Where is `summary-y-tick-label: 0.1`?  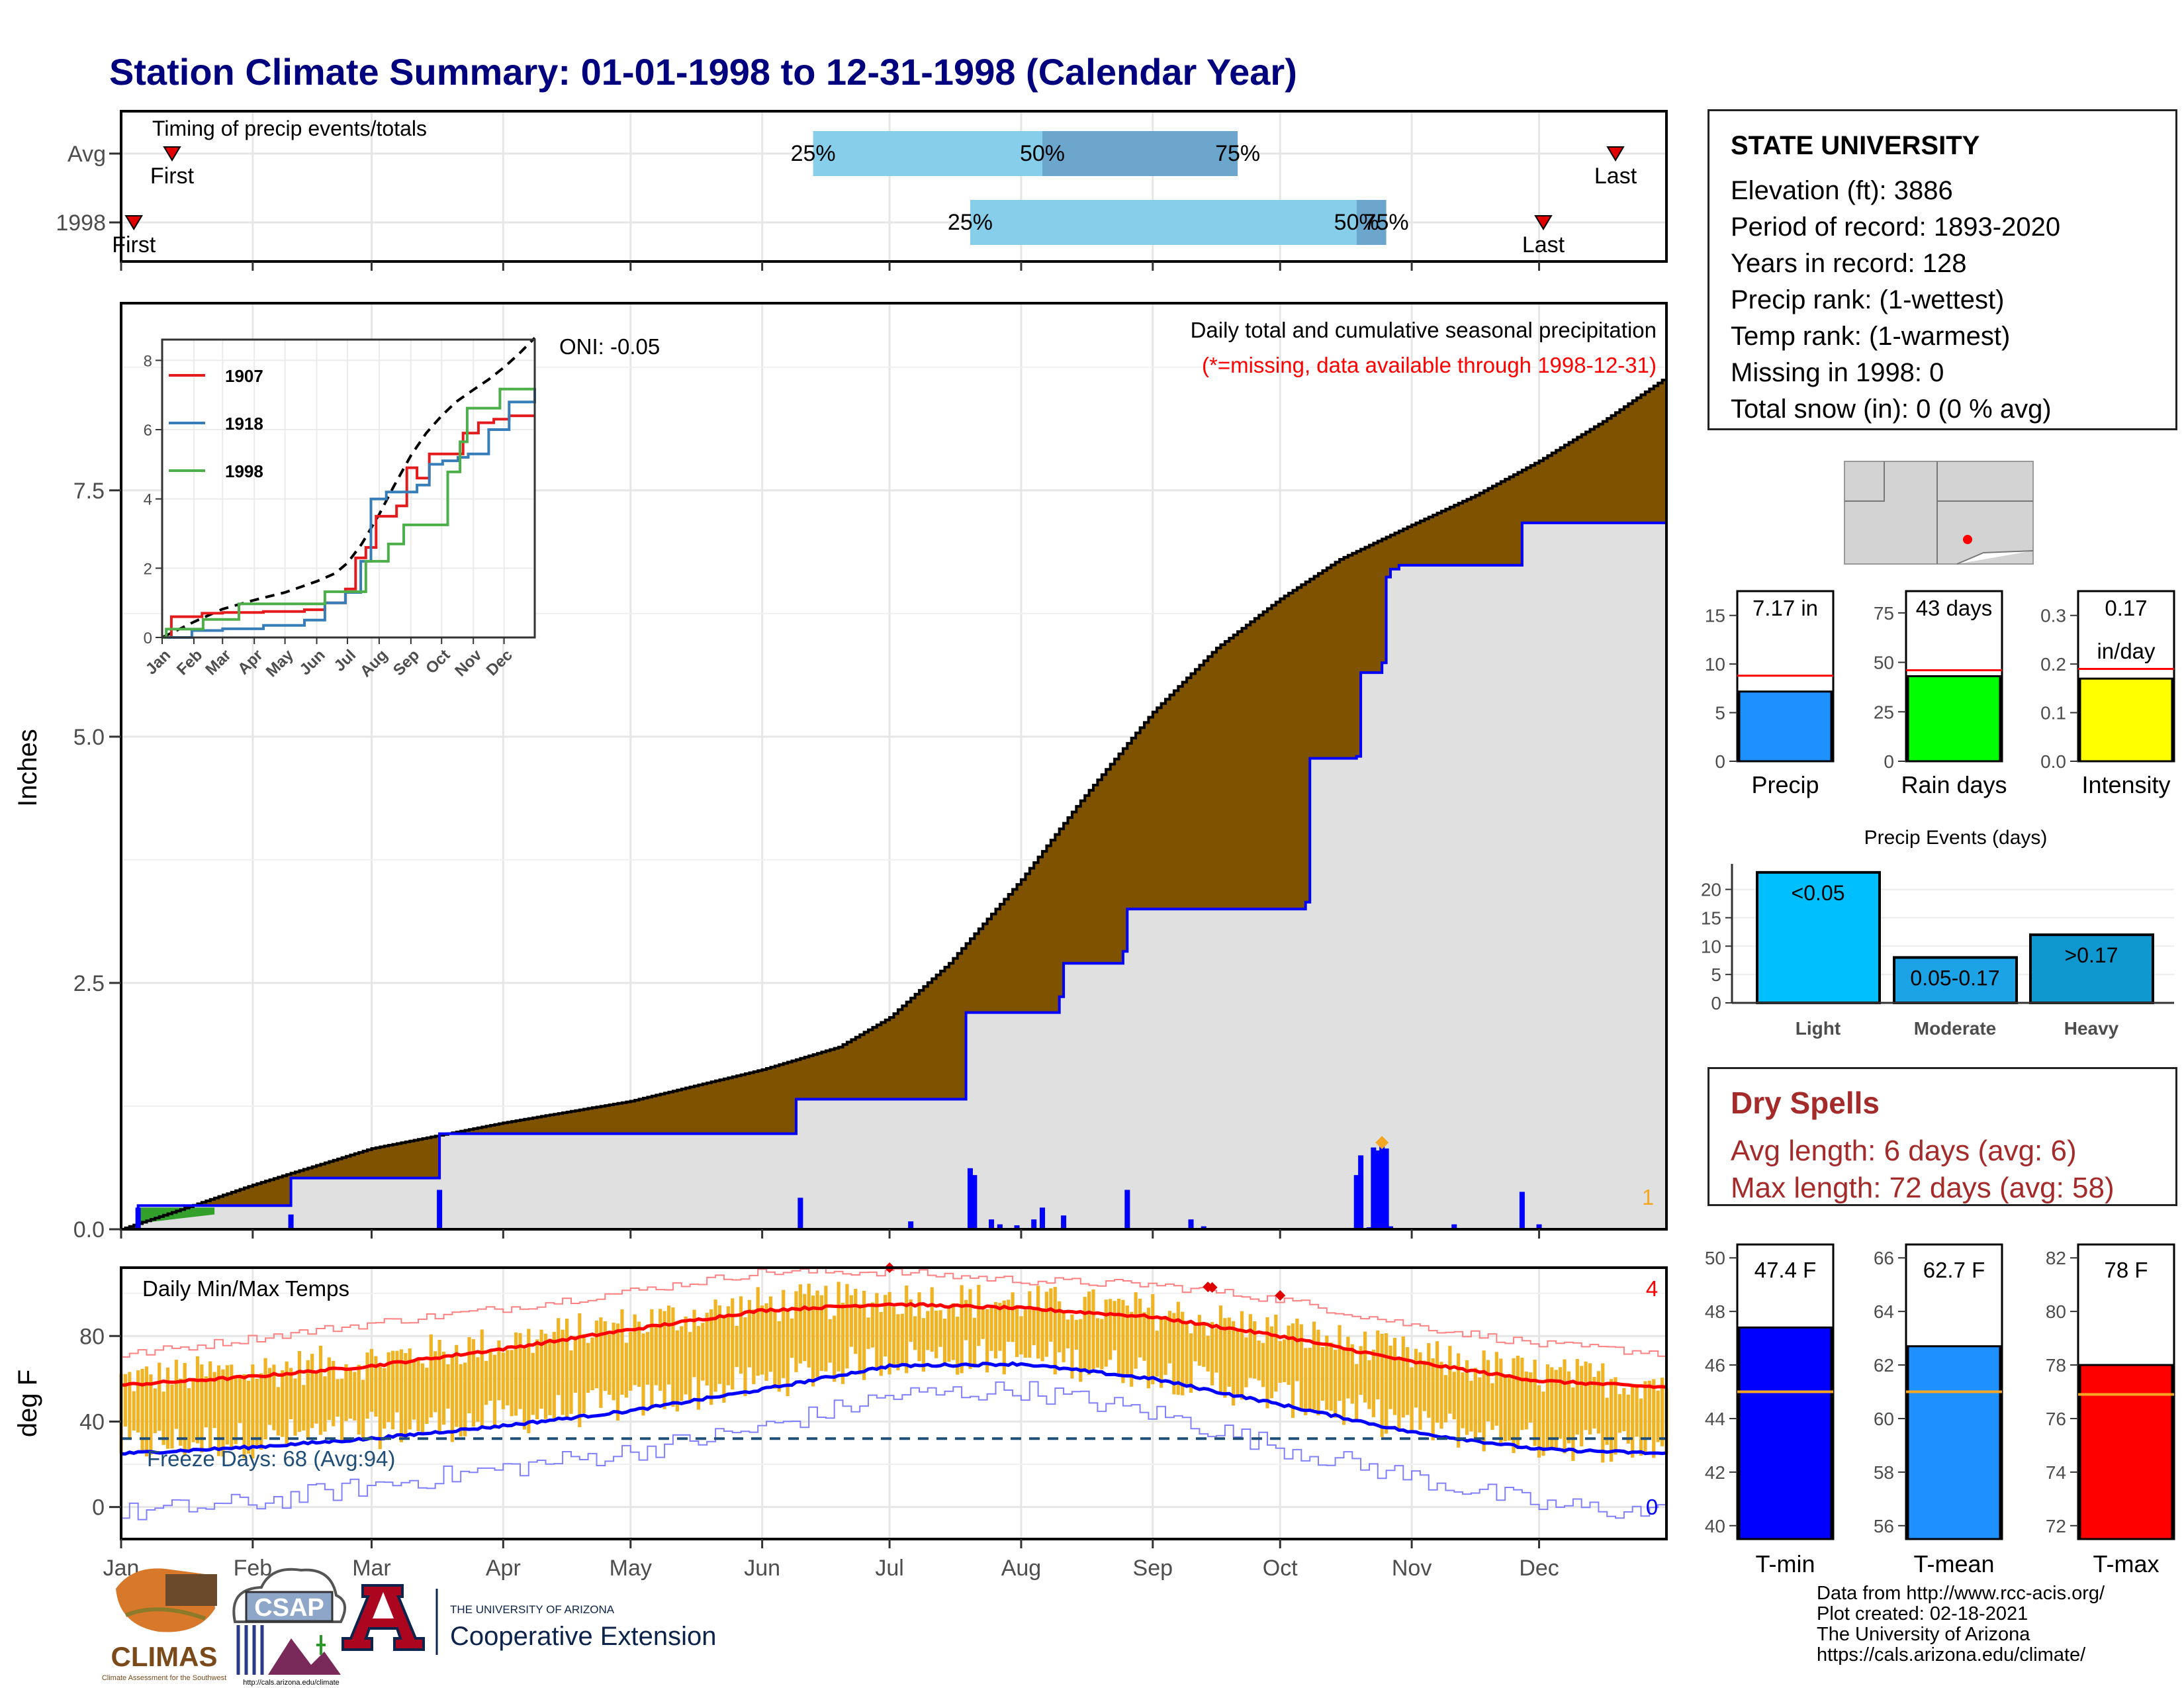 summary-y-tick-label: 0.1 is located at coordinates (2053, 713).